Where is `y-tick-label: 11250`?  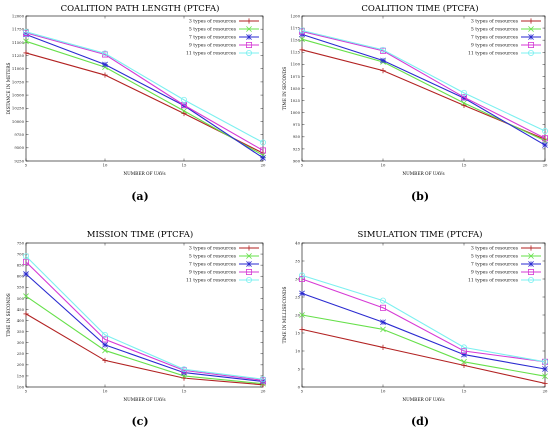
y-tick-label: 11250 is located at coordinates (18, 55).